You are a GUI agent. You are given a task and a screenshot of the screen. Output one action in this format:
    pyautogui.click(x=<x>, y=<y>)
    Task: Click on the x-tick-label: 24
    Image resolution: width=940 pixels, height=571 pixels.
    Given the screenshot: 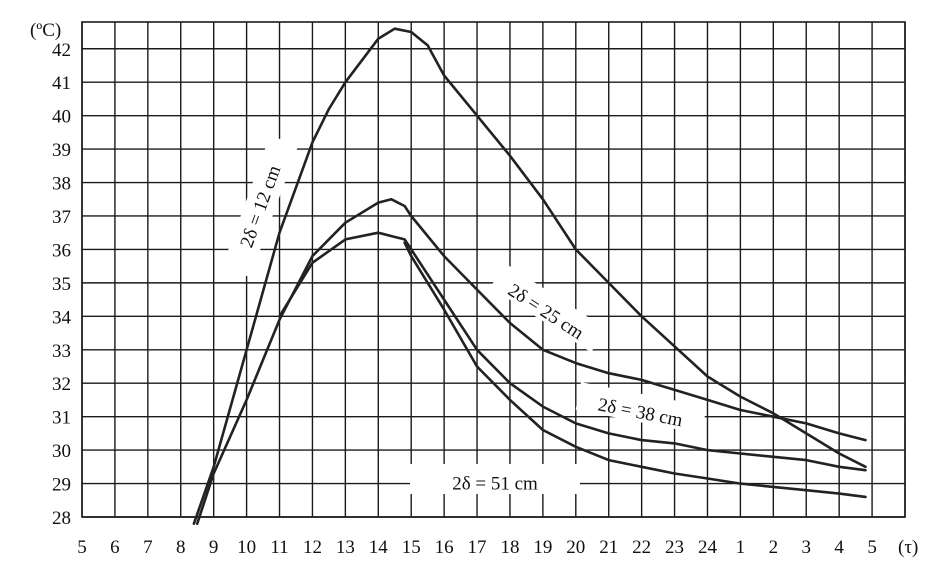 What is the action you would take?
    pyautogui.click(x=708, y=547)
    